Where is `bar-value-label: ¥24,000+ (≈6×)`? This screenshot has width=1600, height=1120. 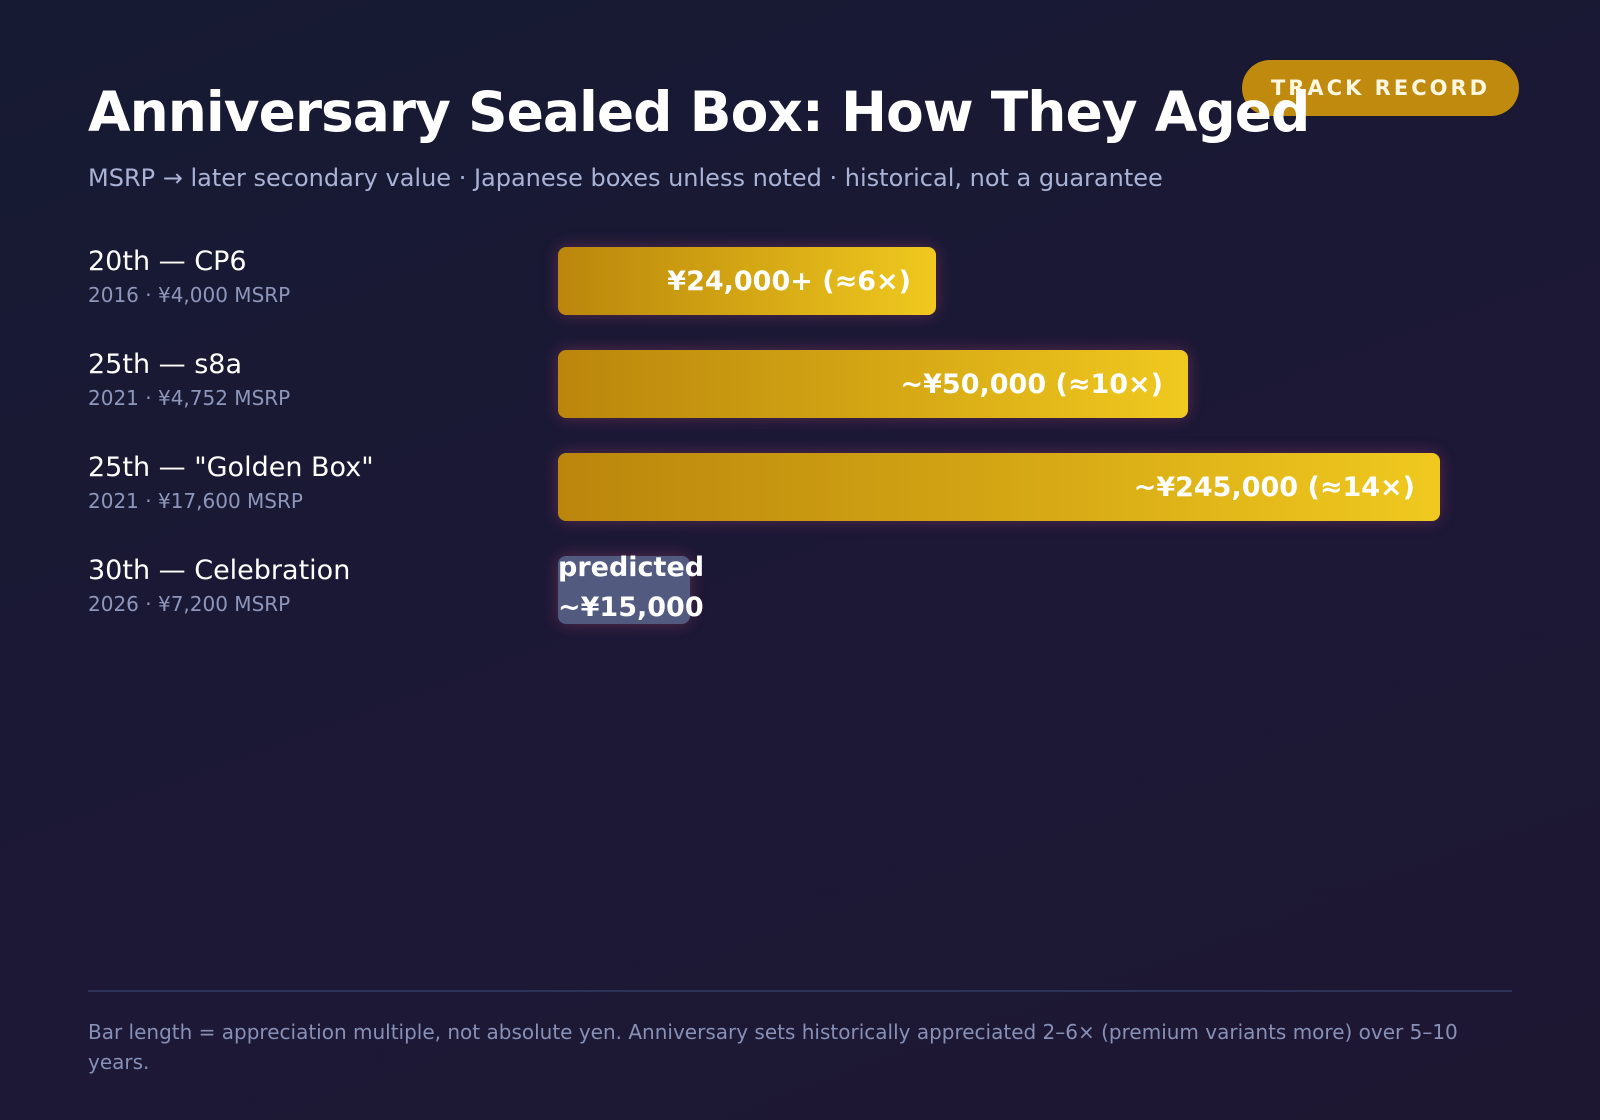 bar-value-label: ¥24,000+ (≈6×) is located at coordinates (789, 281).